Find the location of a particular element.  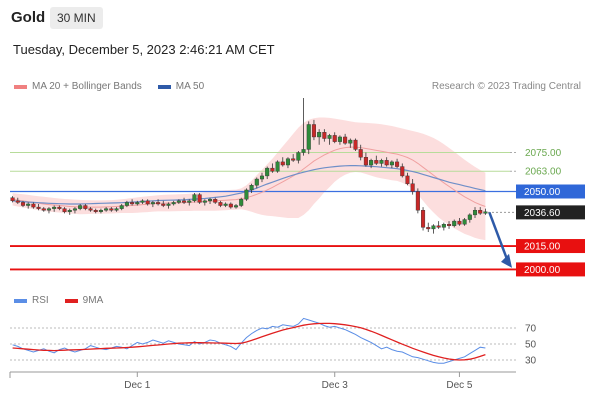

projection-arrow-line is located at coordinates (499, 237).